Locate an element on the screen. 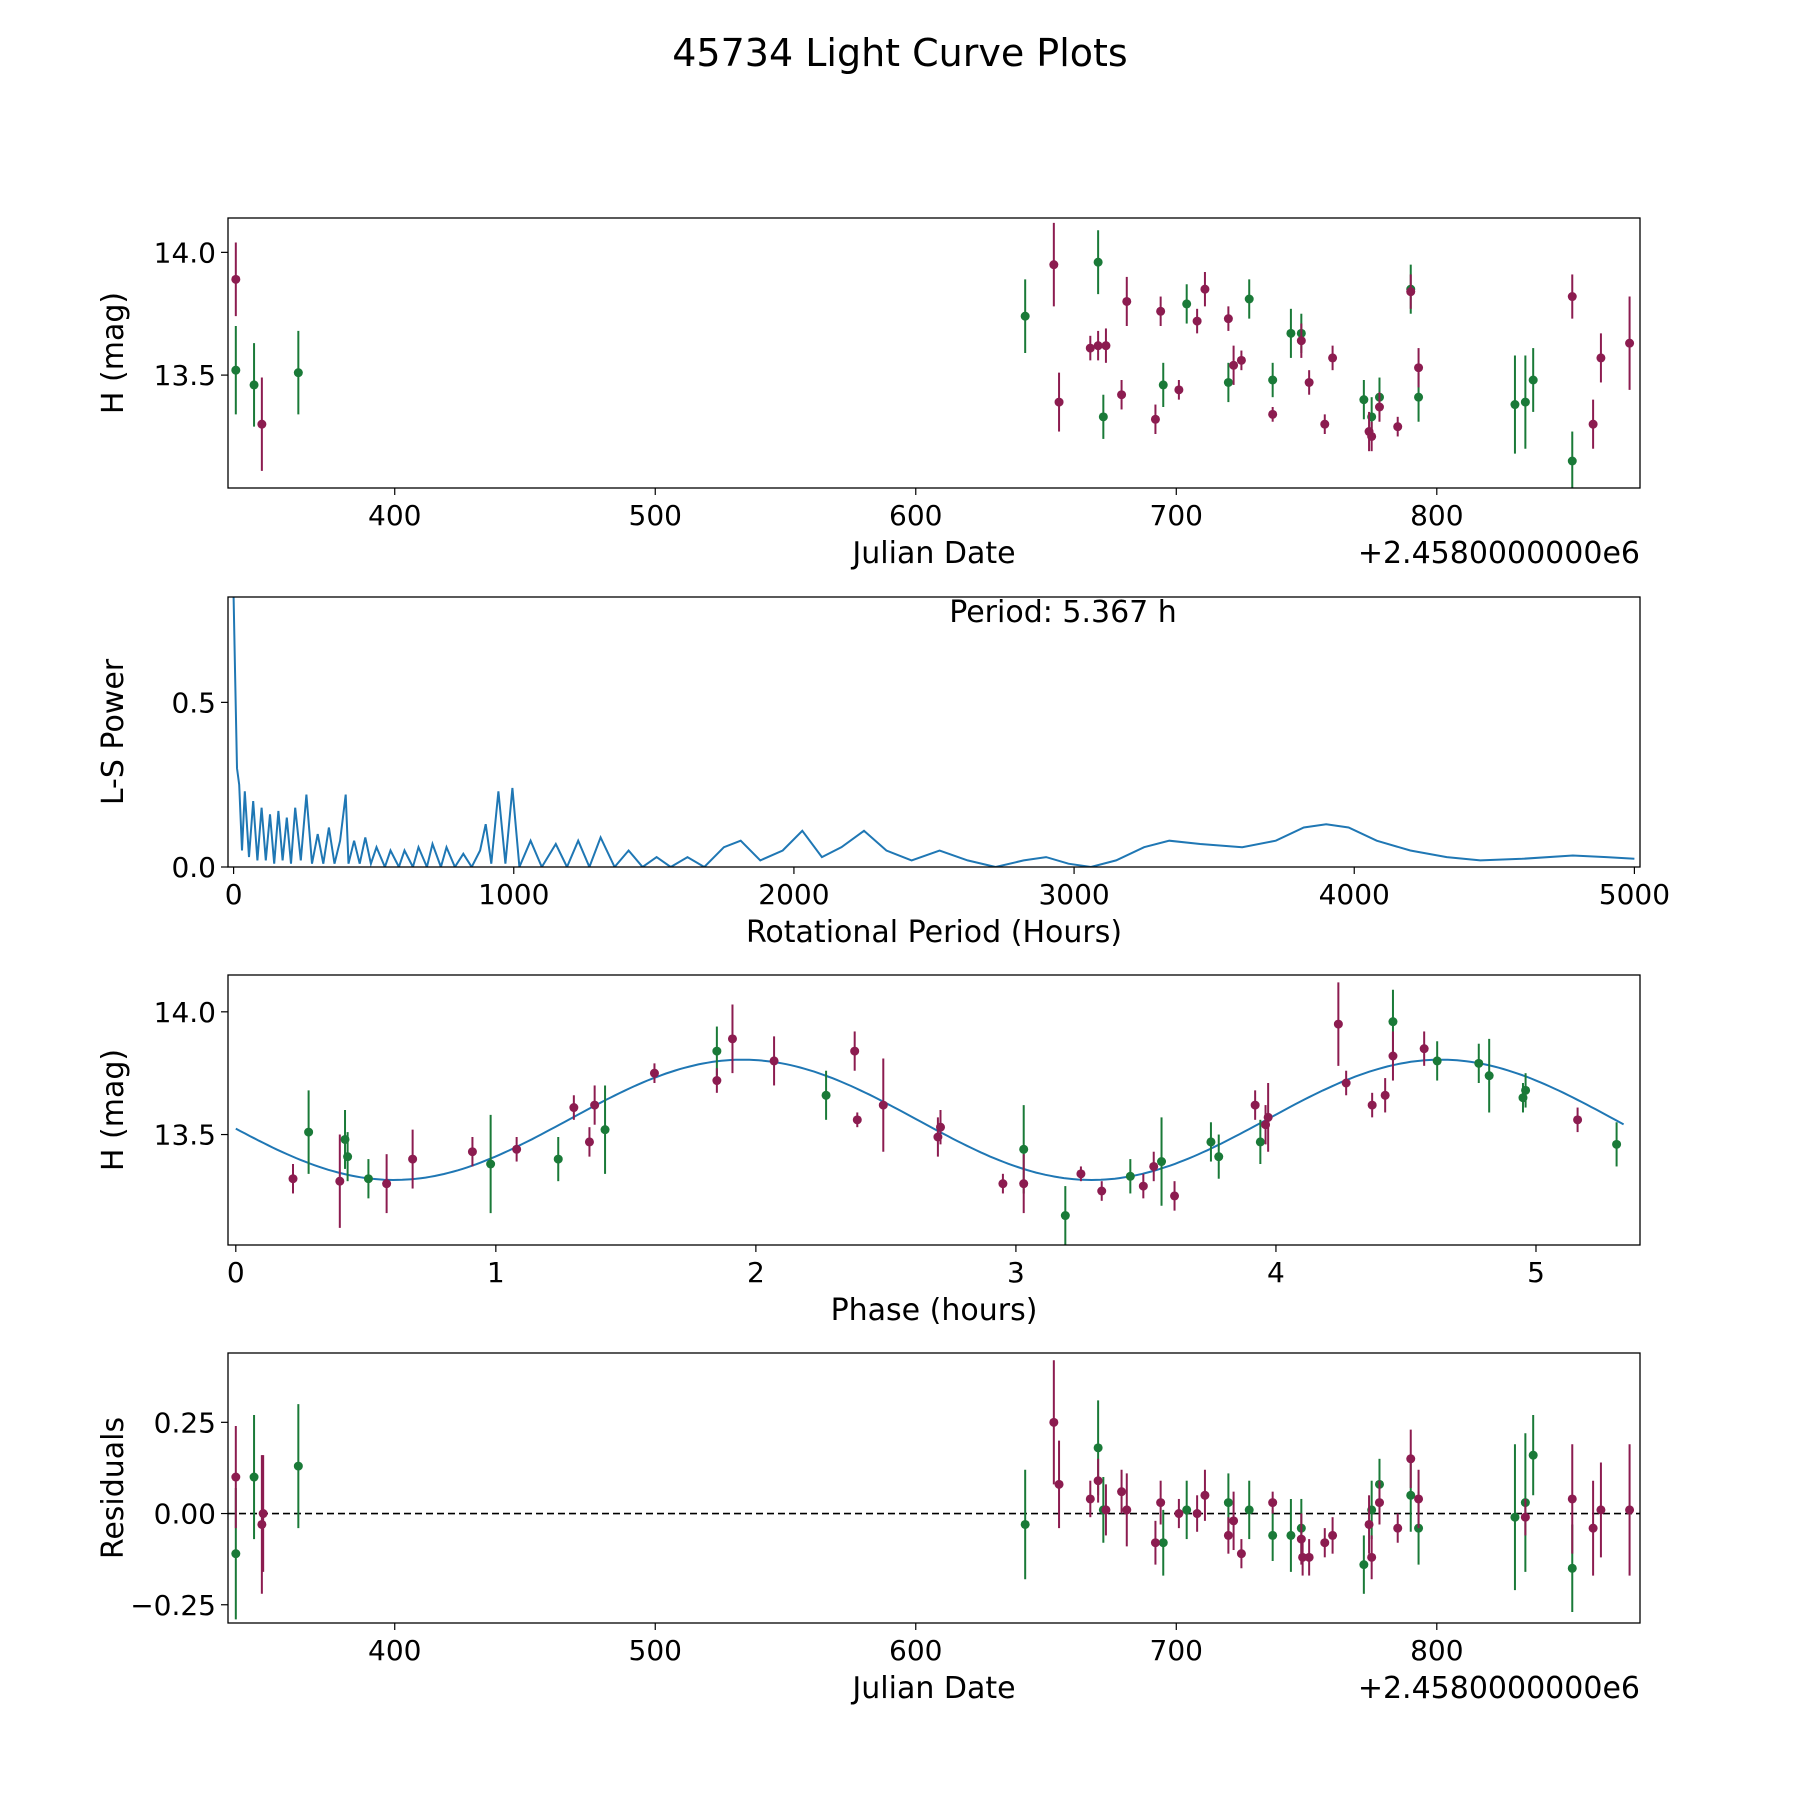 This screenshot has height=1800, width=1800. x-tick-label: 5 is located at coordinates (1536, 1272).